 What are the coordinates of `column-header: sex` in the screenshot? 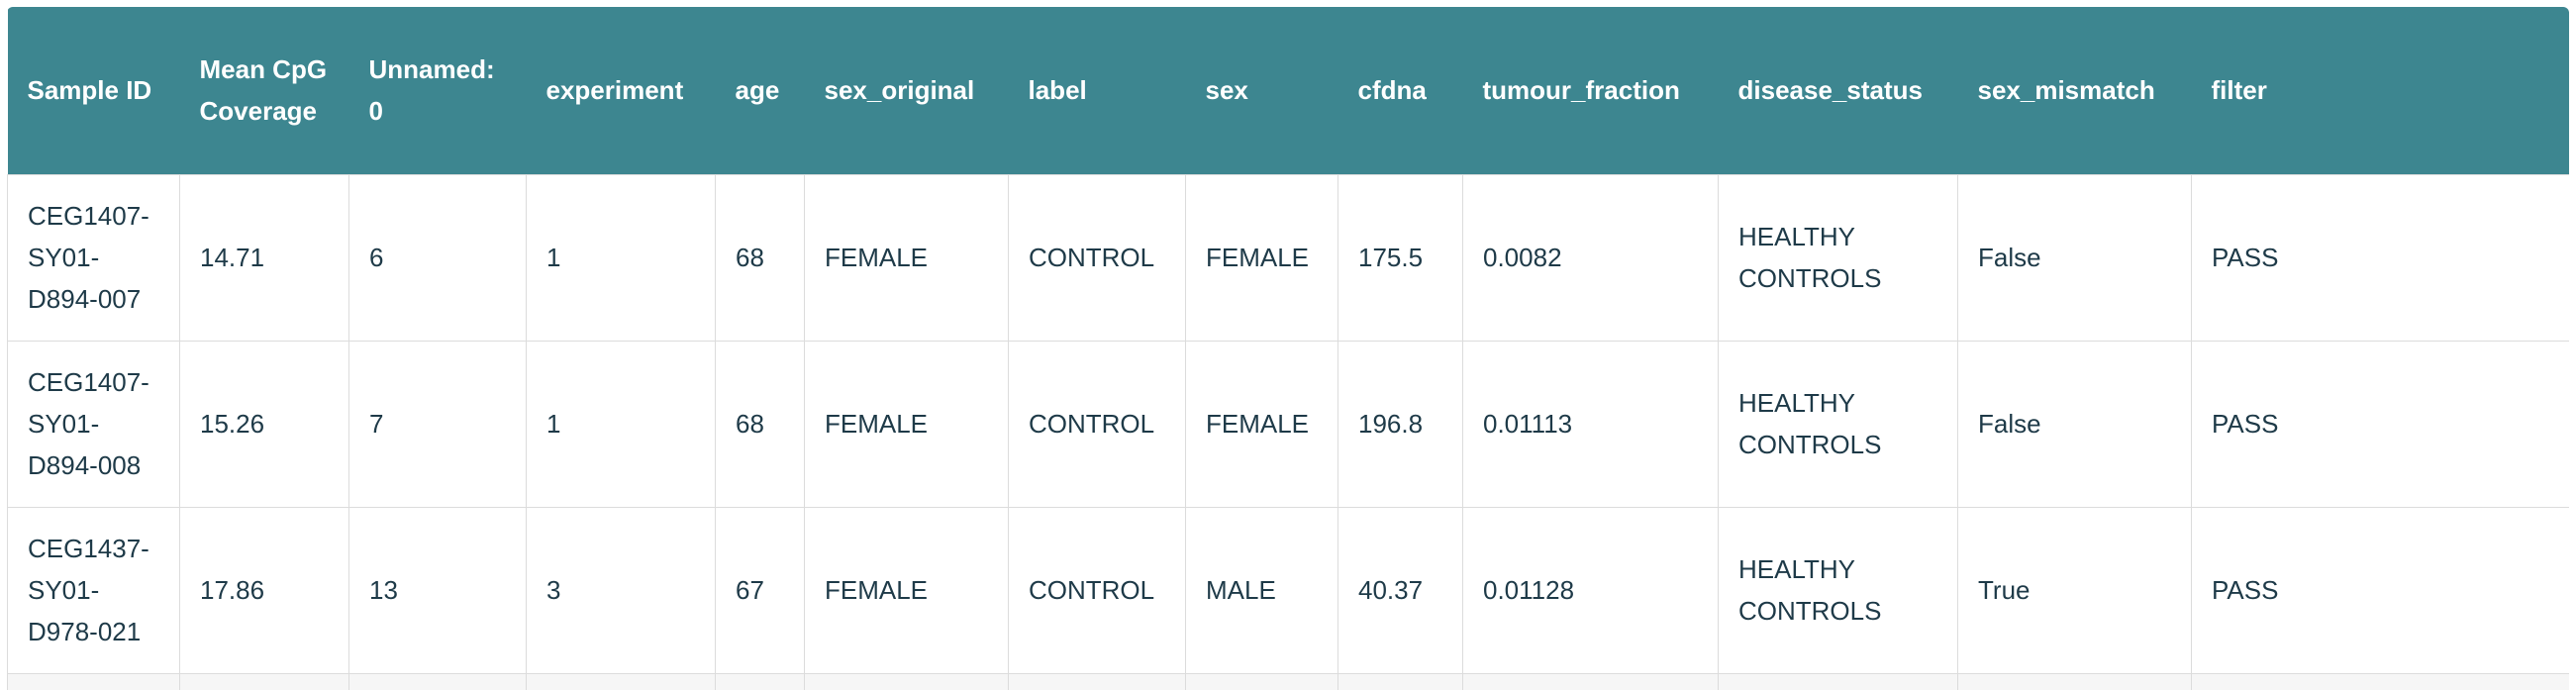 It's located at (1261, 91).